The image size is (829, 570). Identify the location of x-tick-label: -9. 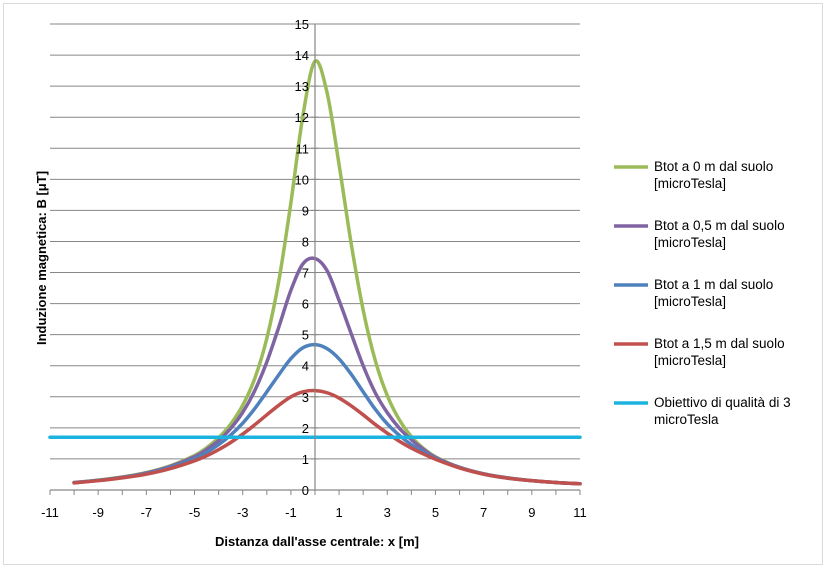
(98, 512).